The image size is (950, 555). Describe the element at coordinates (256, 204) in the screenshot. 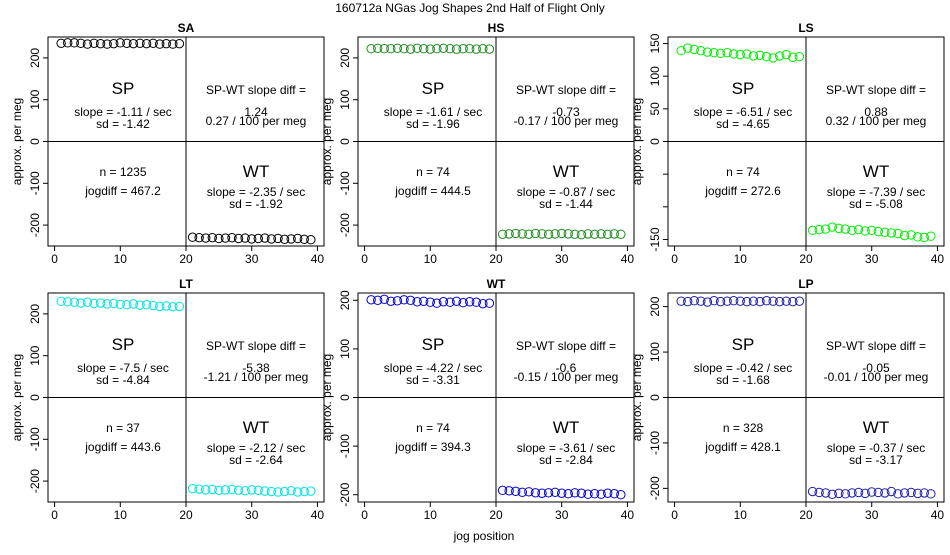

I see `wt-sd: sd = -1.92` at that location.